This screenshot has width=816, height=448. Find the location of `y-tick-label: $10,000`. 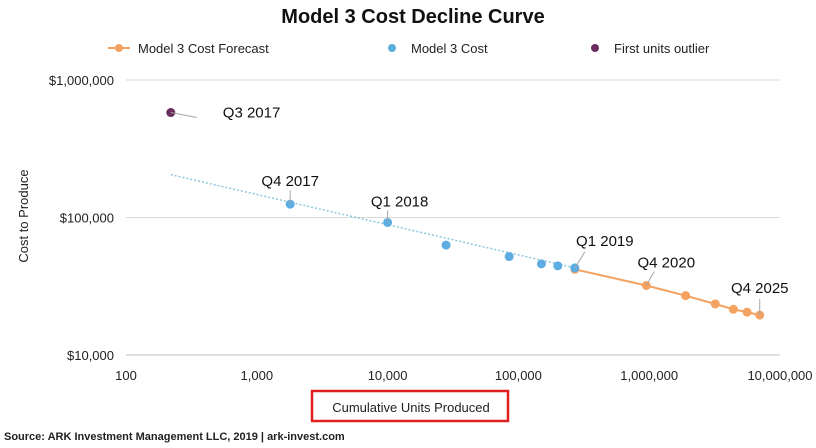

y-tick-label: $10,000 is located at coordinates (90, 355).